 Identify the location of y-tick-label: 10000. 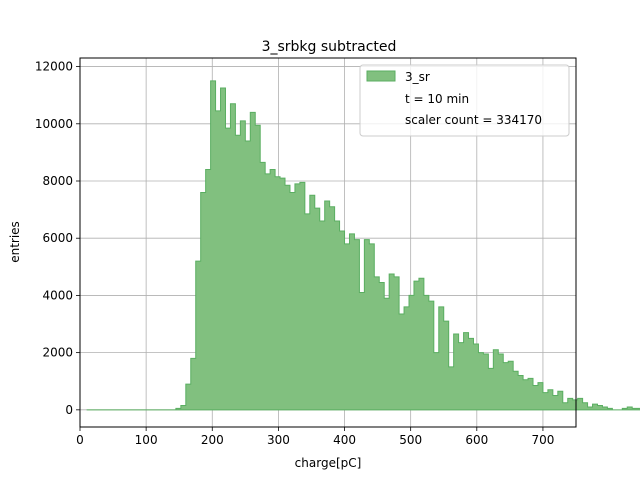
(54, 124).